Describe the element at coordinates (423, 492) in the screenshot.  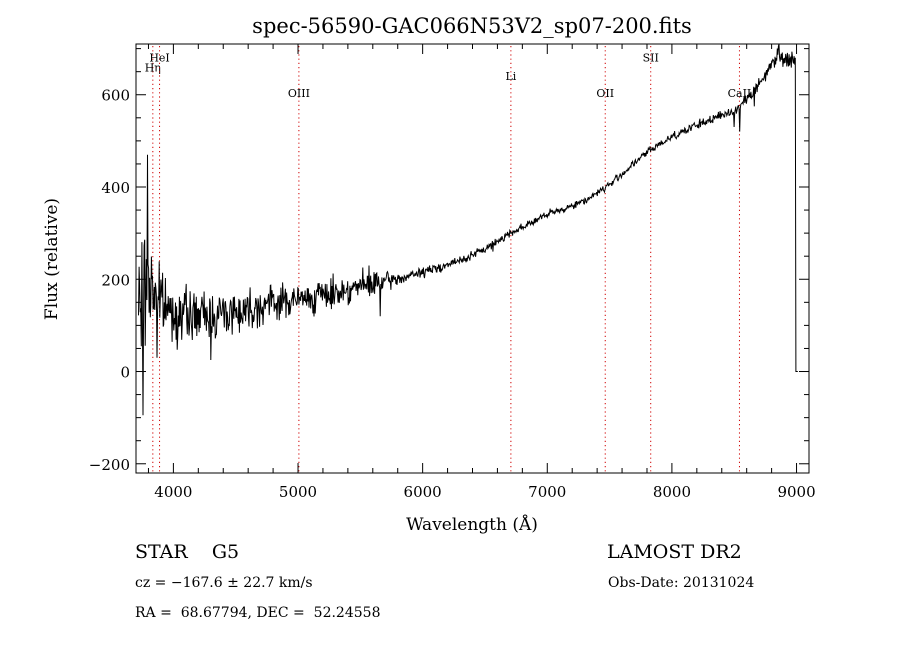
I see `x-tick-label: 6000` at that location.